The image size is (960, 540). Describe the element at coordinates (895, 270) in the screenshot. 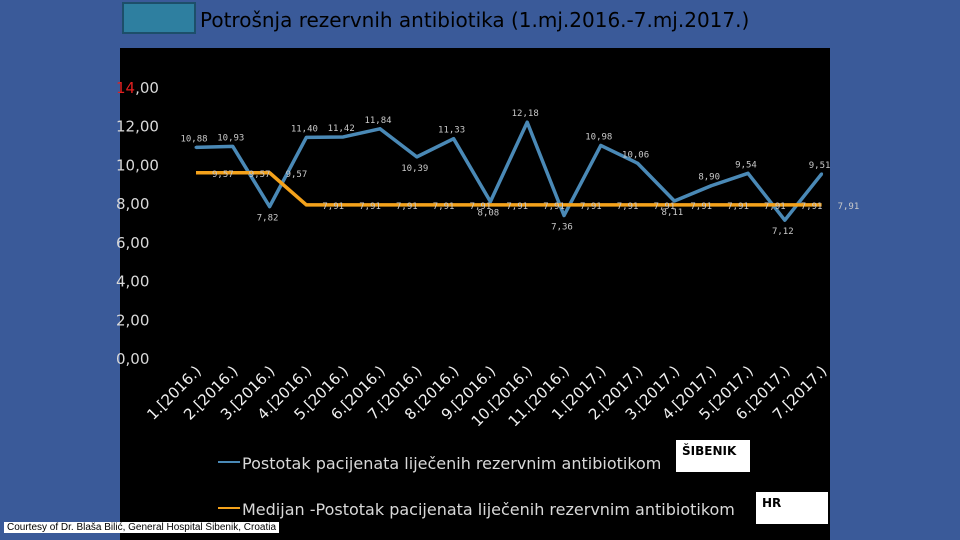

I see `right-background-band` at that location.